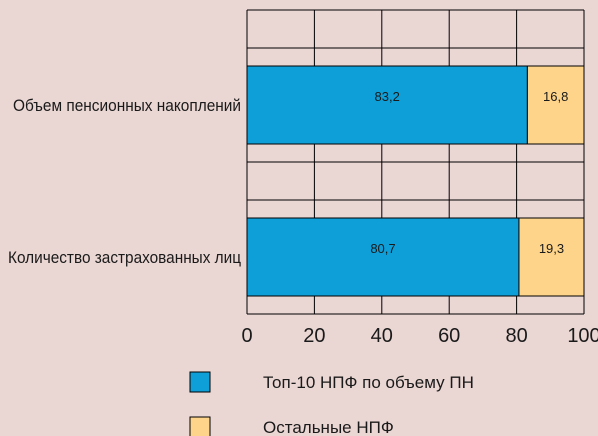 Image resolution: width=598 pixels, height=436 pixels. I want to click on x-tick-label: 100, so click(582, 336).